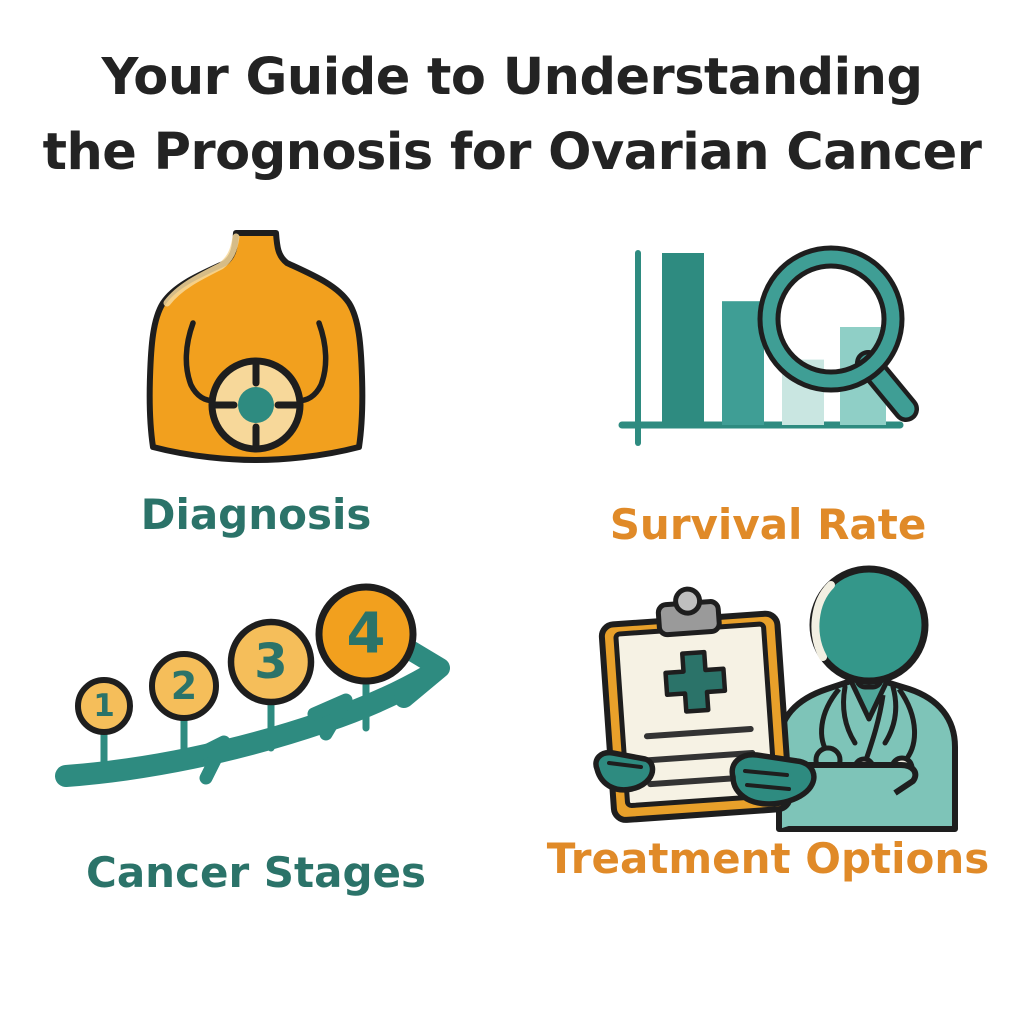  What do you see at coordinates (247, 726) in the screenshot?
I see `stages-arrow-shaft` at bounding box center [247, 726].